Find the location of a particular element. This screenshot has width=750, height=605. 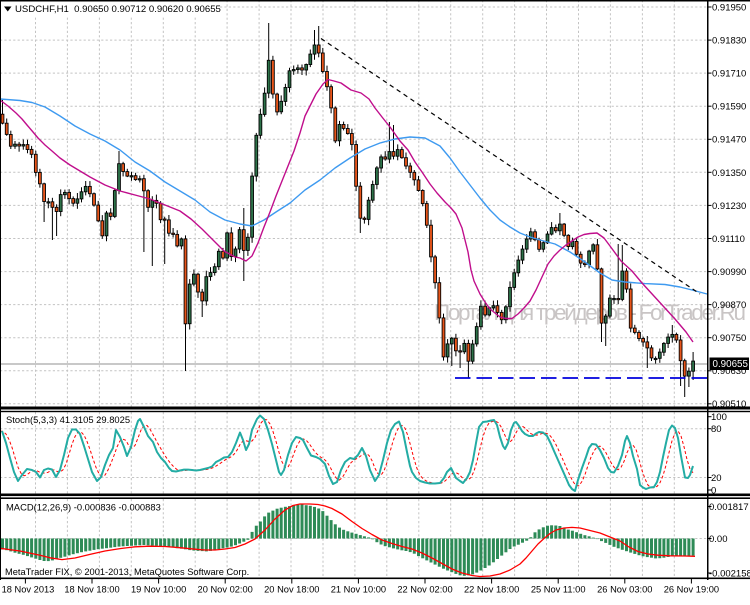

svg-text: 20 Nov 02:00 is located at coordinates (225, 590).